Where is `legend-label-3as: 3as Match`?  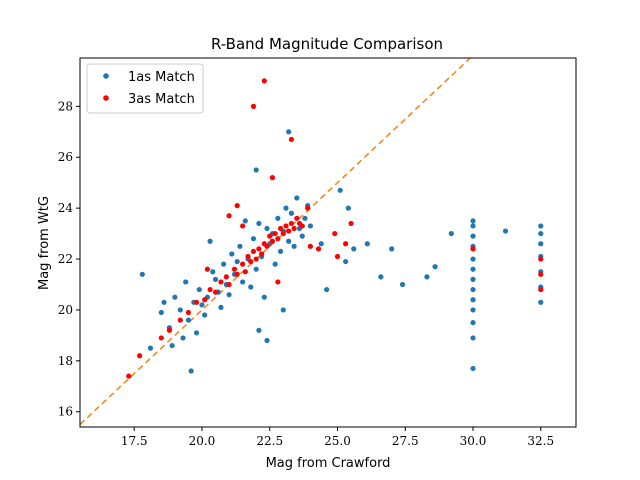
legend-label-3as: 3as Match is located at coordinates (161, 99).